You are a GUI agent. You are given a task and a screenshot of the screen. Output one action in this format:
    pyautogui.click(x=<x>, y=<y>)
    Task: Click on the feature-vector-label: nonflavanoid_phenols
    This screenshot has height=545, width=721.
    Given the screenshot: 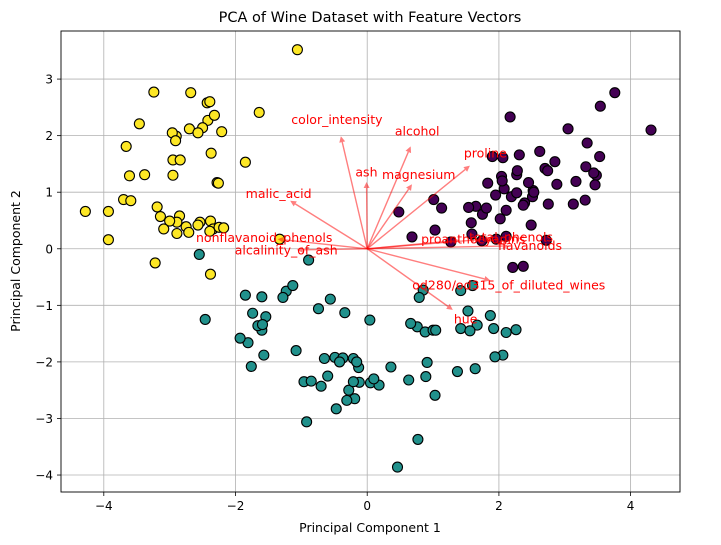 What is the action you would take?
    pyautogui.click(x=264, y=237)
    